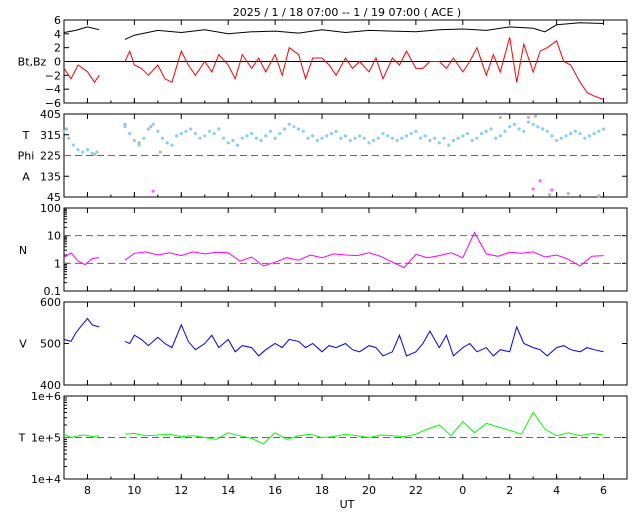  Describe the element at coordinates (46, 479) in the screenshot. I see `y-tick-label: 1e+4` at that location.